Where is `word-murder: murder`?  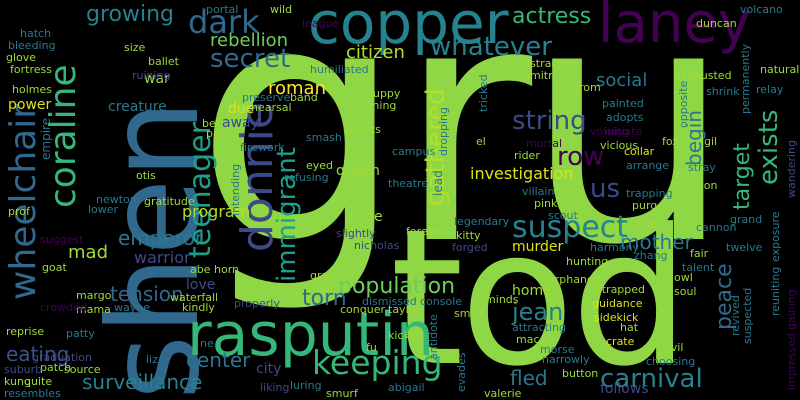
word-murder: murder is located at coordinates (538, 247).